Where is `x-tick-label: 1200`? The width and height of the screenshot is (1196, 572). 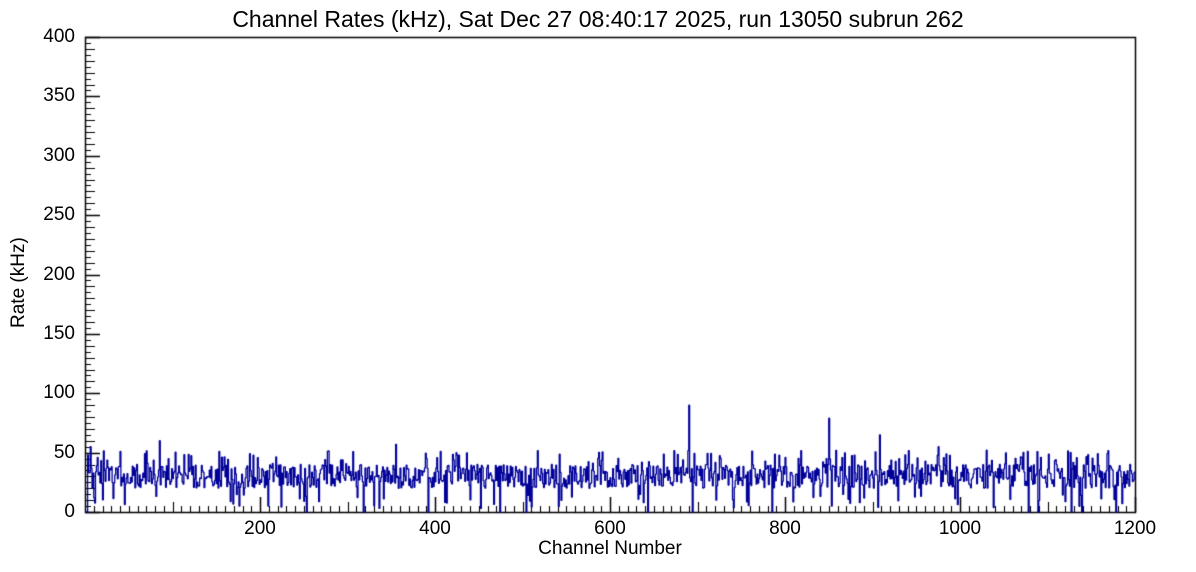
x-tick-label: 1200 is located at coordinates (1135, 528).